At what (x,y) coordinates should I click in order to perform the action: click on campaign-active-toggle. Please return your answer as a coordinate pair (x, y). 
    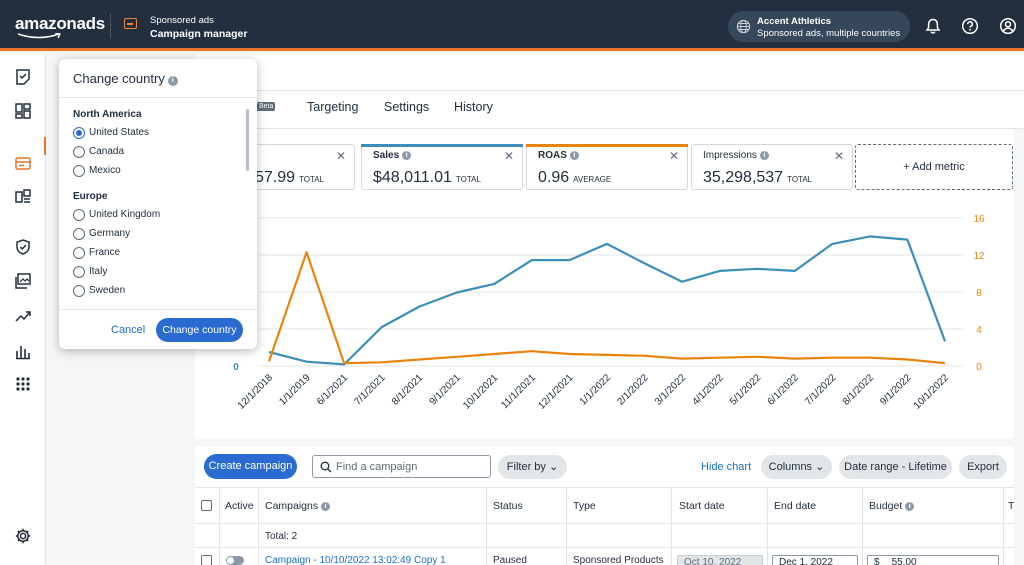
    Looking at the image, I should click on (235, 560).